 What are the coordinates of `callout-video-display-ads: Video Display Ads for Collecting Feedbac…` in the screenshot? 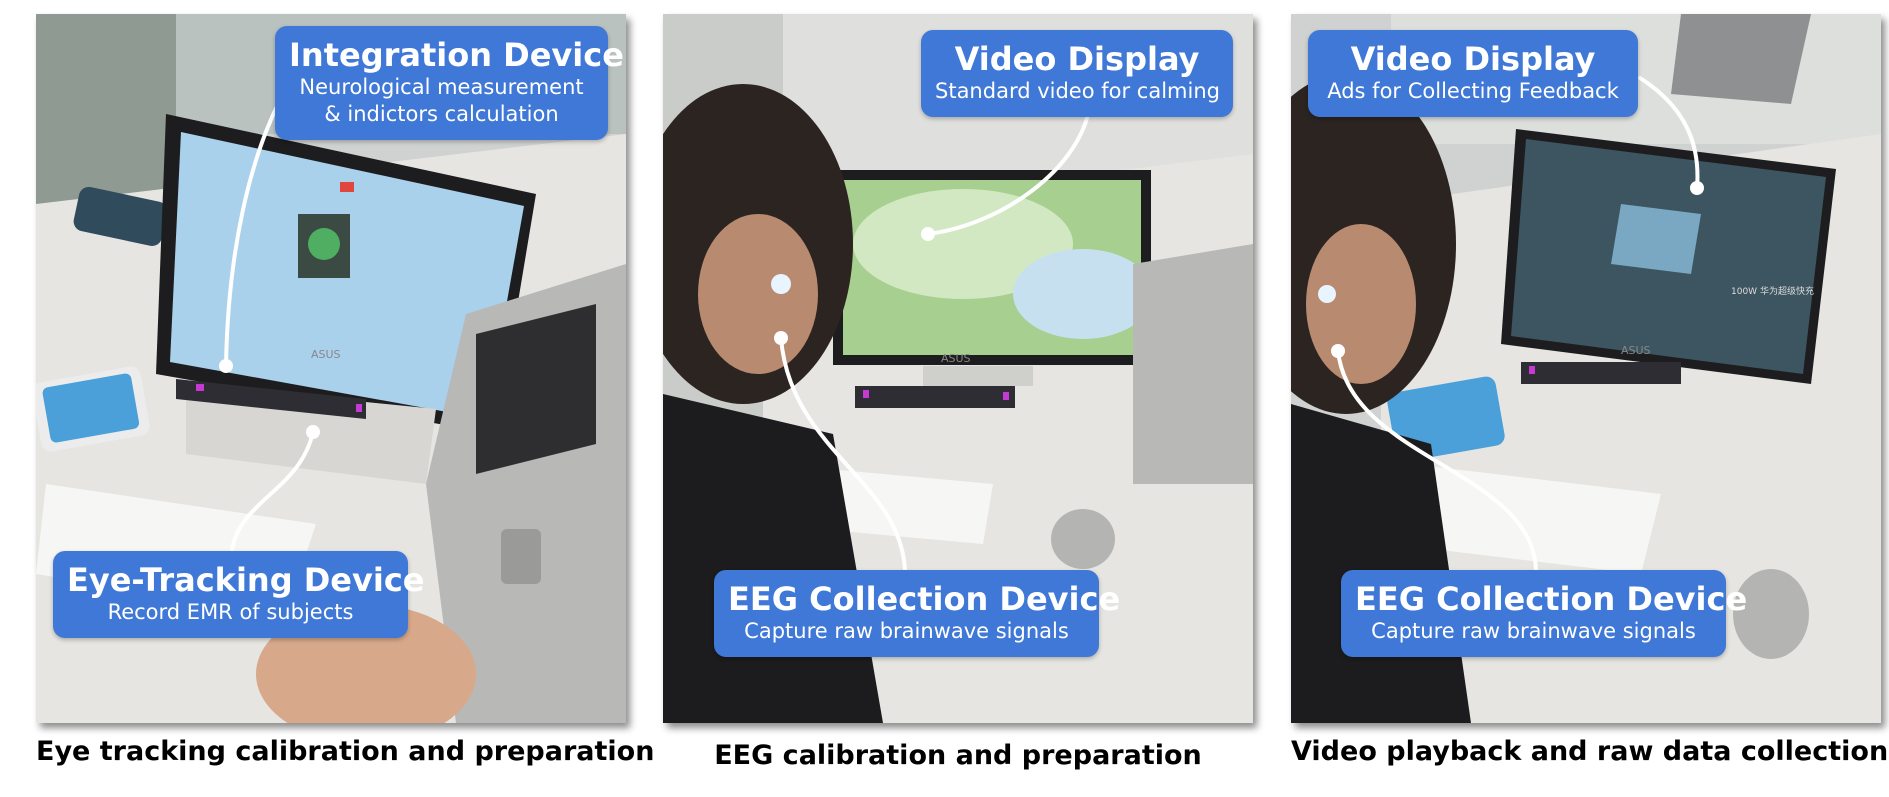 It's located at (1473, 73).